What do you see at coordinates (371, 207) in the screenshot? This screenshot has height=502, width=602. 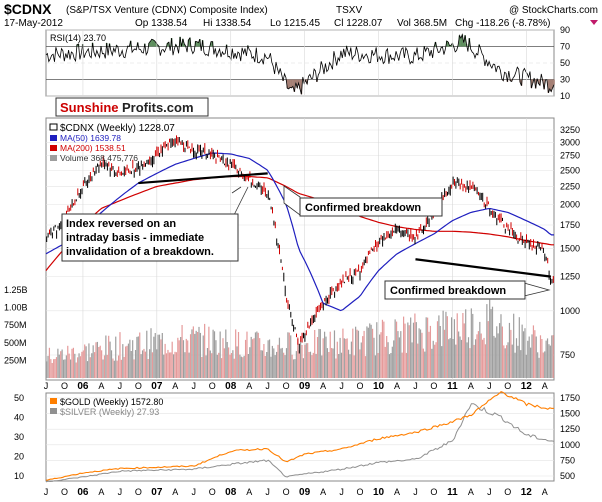 I see `breakdown1-box` at bounding box center [371, 207].